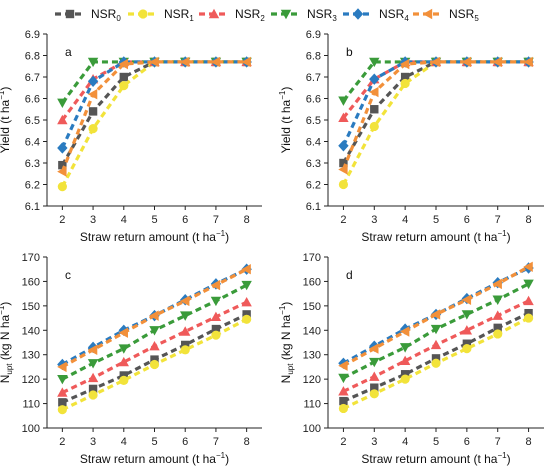  Describe the element at coordinates (267, 15) in the screenshot. I see `legend: NSR0 NSR1 NSR2 NSR3 NSR4 NSR5` at that location.